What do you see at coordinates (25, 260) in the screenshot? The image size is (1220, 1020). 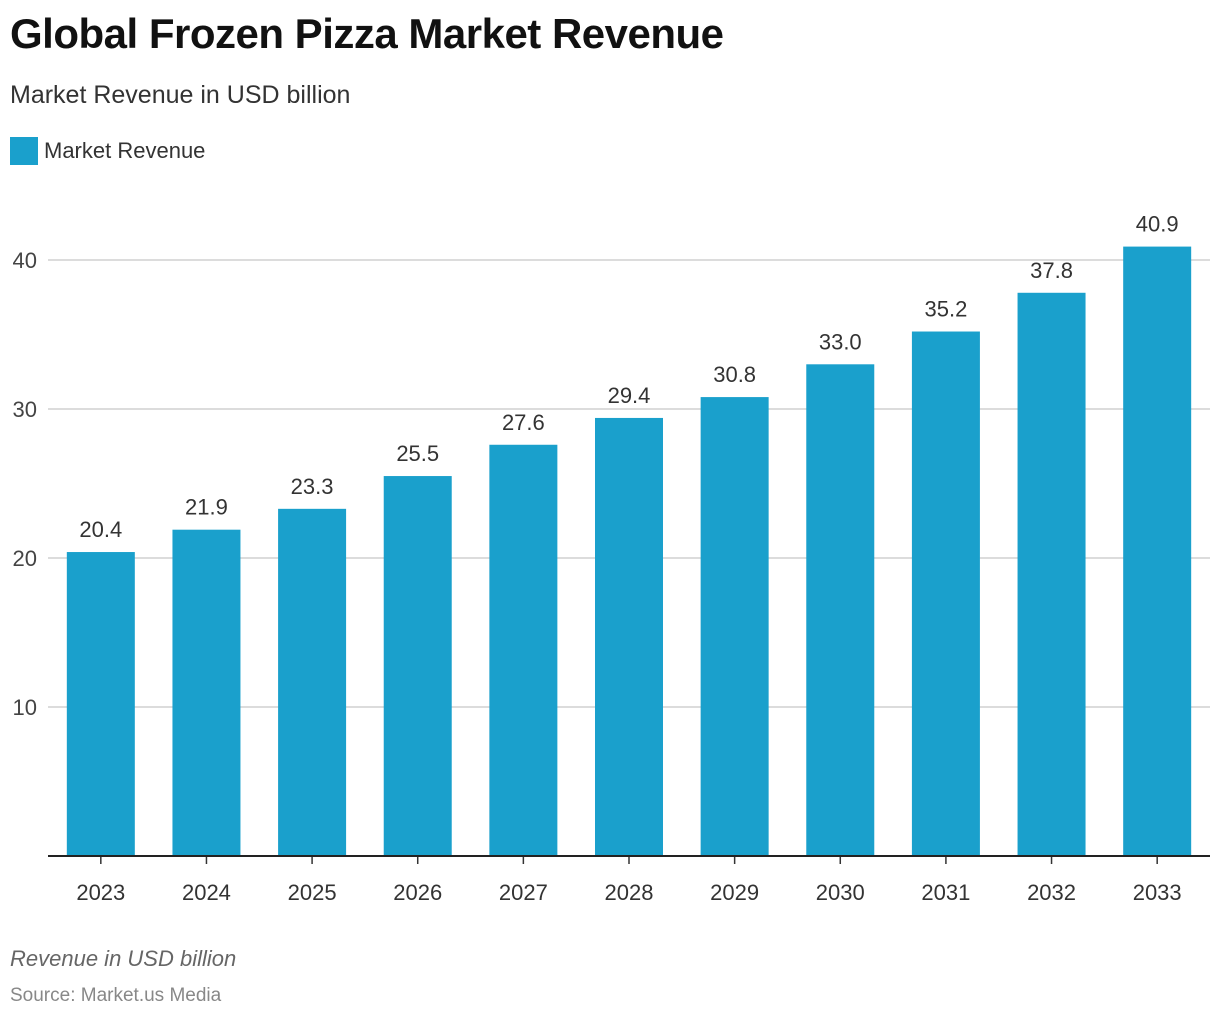 I see `y-tick-label: 40` at bounding box center [25, 260].